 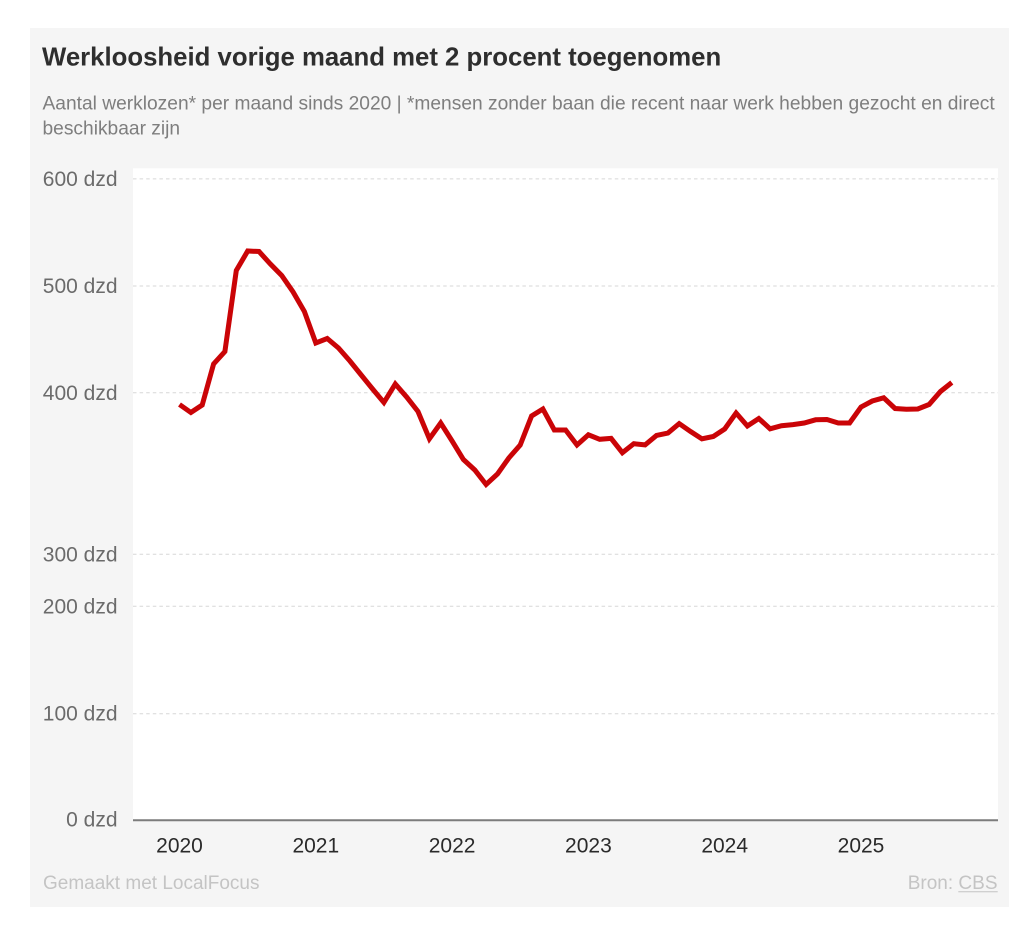 What do you see at coordinates (151, 883) in the screenshot?
I see `svg-text: Gemaakt met LocalFocus` at bounding box center [151, 883].